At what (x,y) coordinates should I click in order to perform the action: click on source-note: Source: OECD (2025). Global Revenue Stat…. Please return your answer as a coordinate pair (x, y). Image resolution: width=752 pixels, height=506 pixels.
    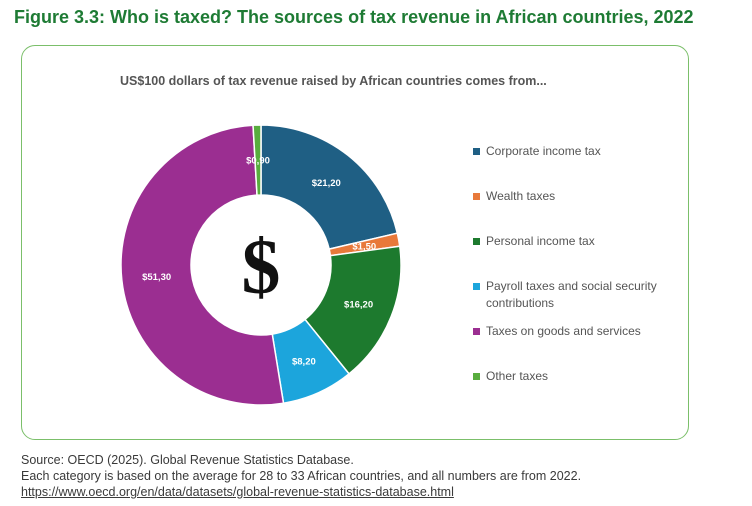
    Looking at the image, I should click on (187, 460).